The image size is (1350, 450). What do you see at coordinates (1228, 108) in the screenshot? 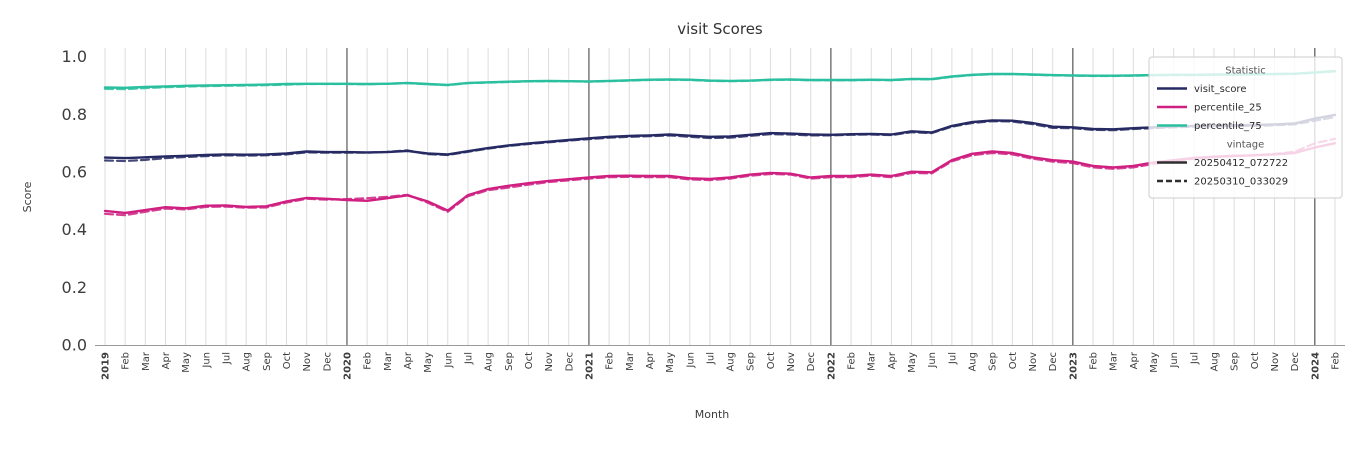
I see `legend-item-percentile_25-label: percentile_25` at bounding box center [1228, 108].